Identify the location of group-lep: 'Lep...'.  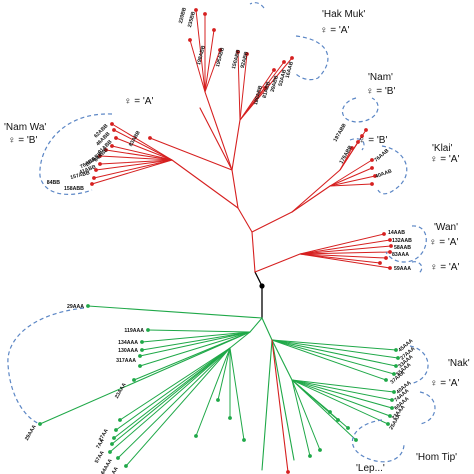
(370, 468).